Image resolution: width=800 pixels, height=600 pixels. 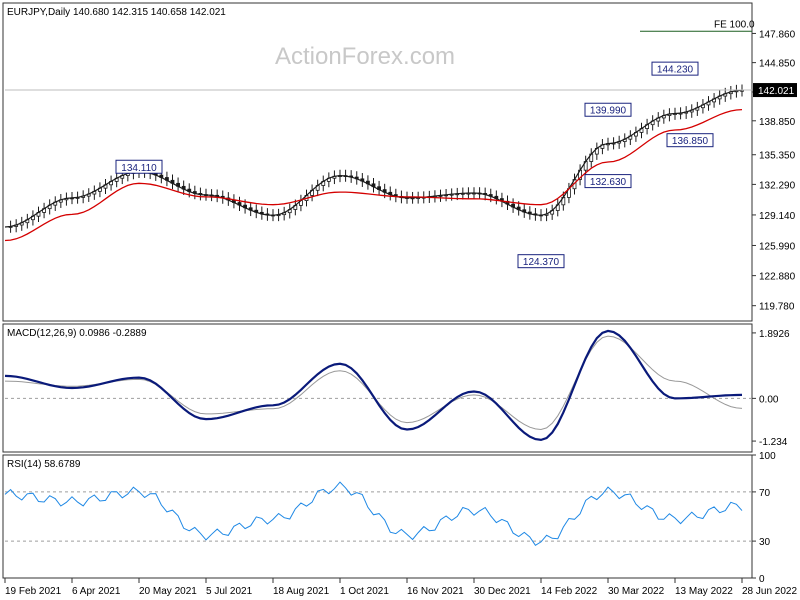 I want to click on annotation-label: 139.990, so click(x=608, y=111).